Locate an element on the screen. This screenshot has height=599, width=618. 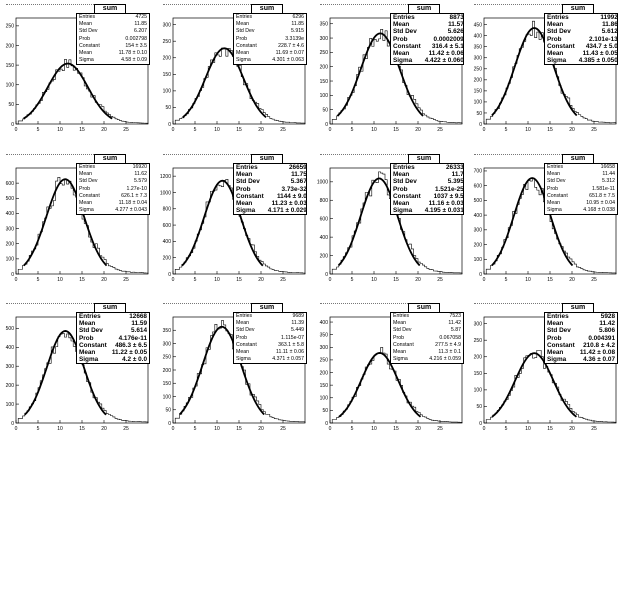
stats-row: Prob 2.101e-13 is located at coordinates (581, 39).